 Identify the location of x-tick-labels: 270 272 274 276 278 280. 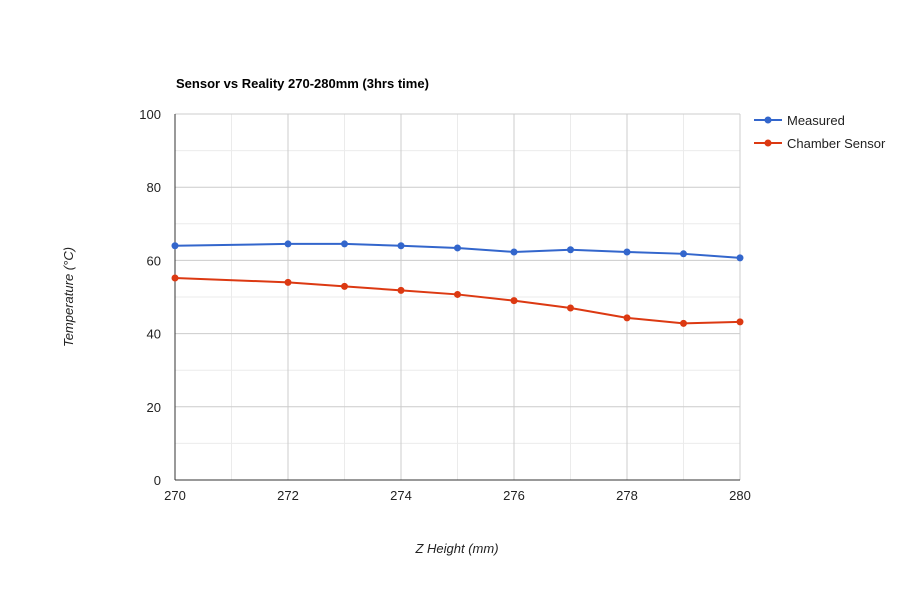
(457, 495).